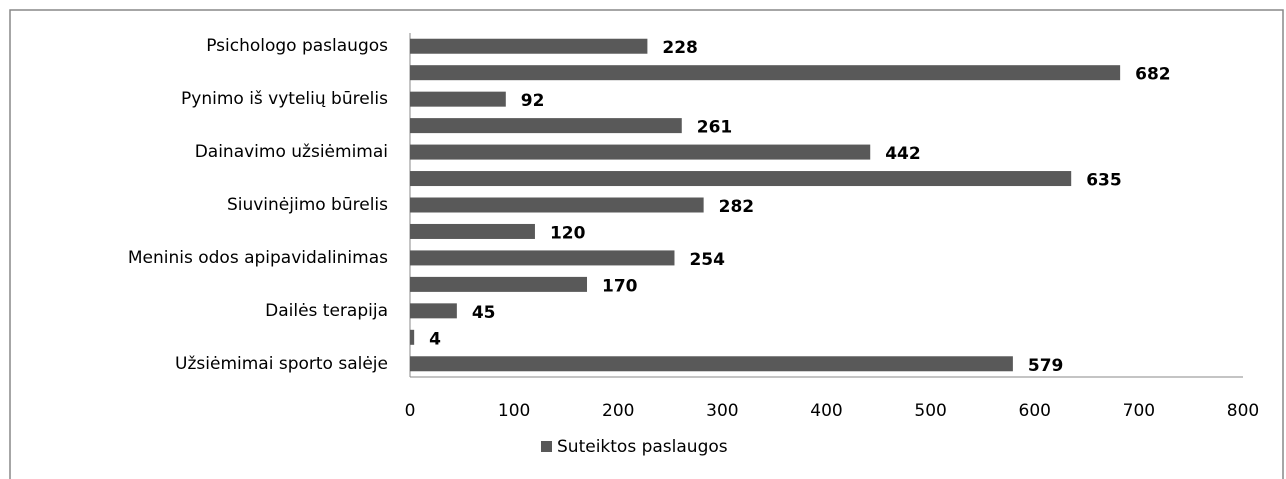 This screenshot has width=1286, height=479. I want to click on x-tick-label: 400, so click(826, 411).